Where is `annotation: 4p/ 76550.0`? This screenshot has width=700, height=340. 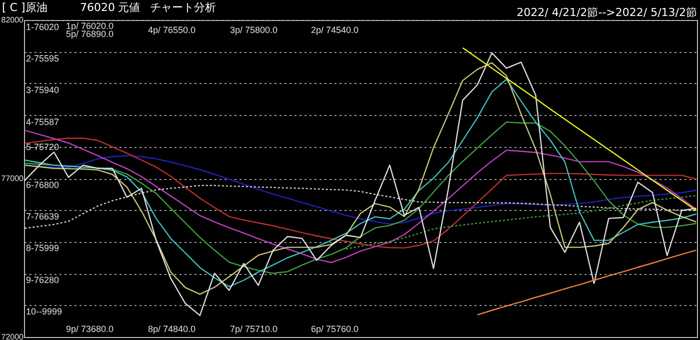
annotation: 4p/ 76550.0 is located at coordinates (172, 30).